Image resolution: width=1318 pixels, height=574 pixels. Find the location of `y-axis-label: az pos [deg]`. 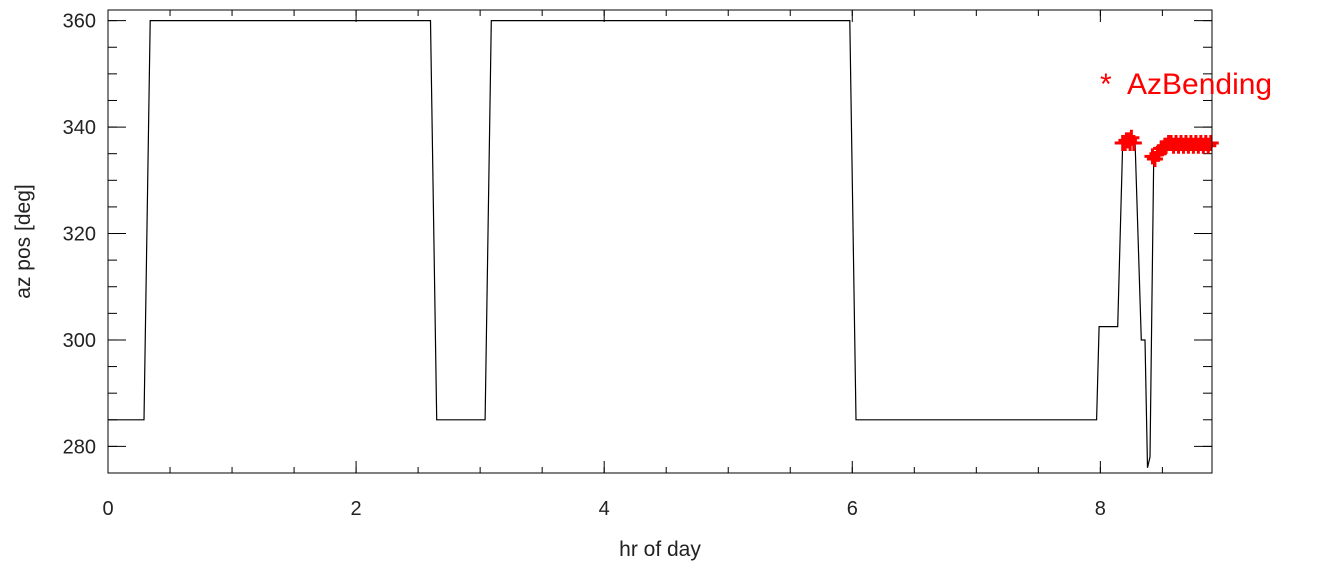

y-axis-label: az pos [deg] is located at coordinates (23, 241).